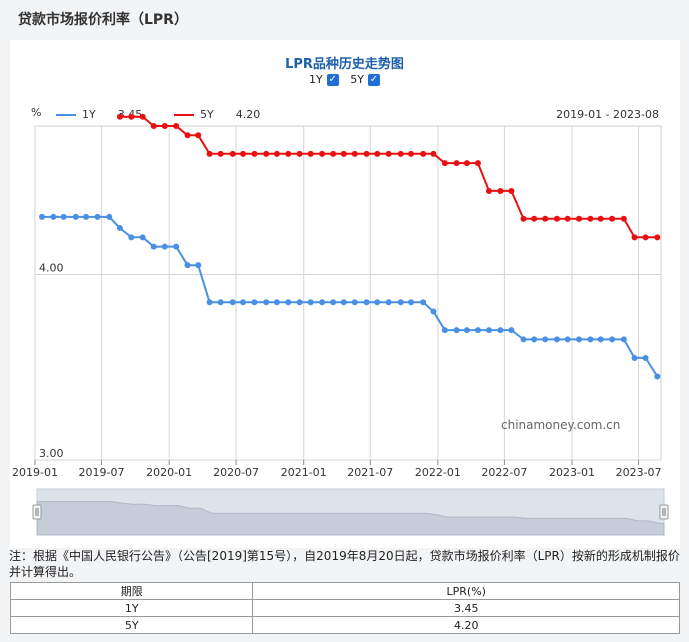  What do you see at coordinates (504, 472) in the screenshot?
I see `x-tick-label: 2022-07` at bounding box center [504, 472].